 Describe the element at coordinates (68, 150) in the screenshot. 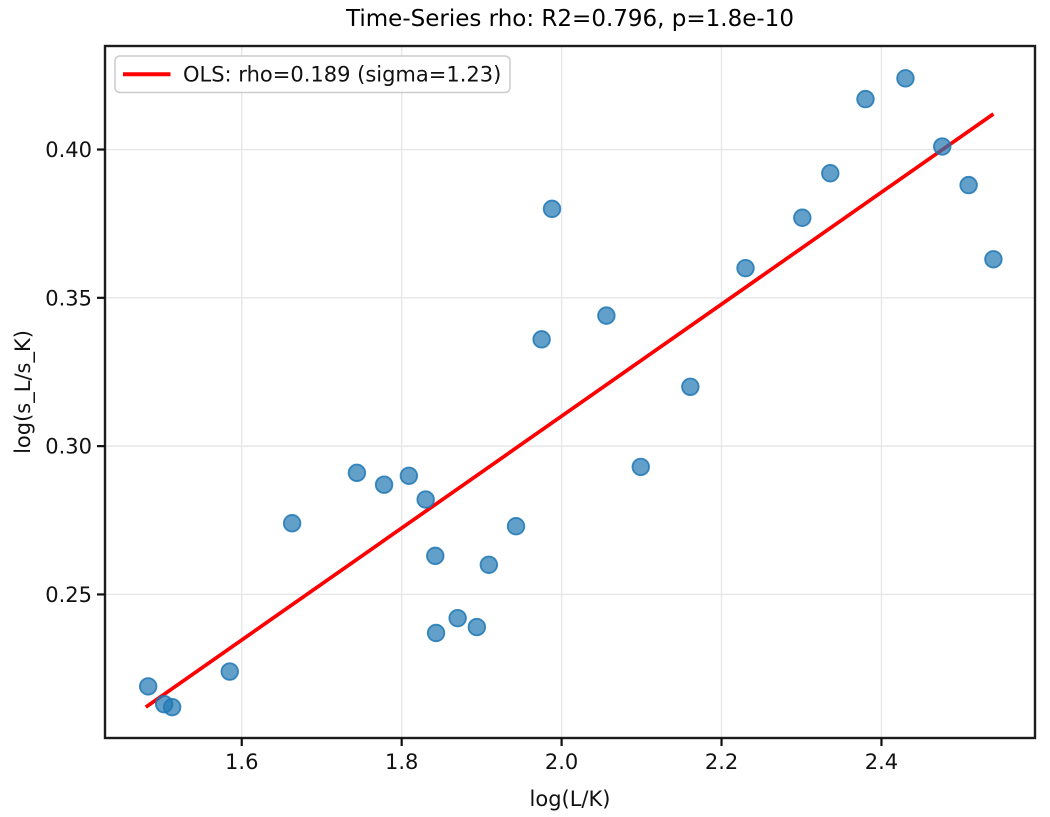

I see `y-tick-label: 0.40` at that location.